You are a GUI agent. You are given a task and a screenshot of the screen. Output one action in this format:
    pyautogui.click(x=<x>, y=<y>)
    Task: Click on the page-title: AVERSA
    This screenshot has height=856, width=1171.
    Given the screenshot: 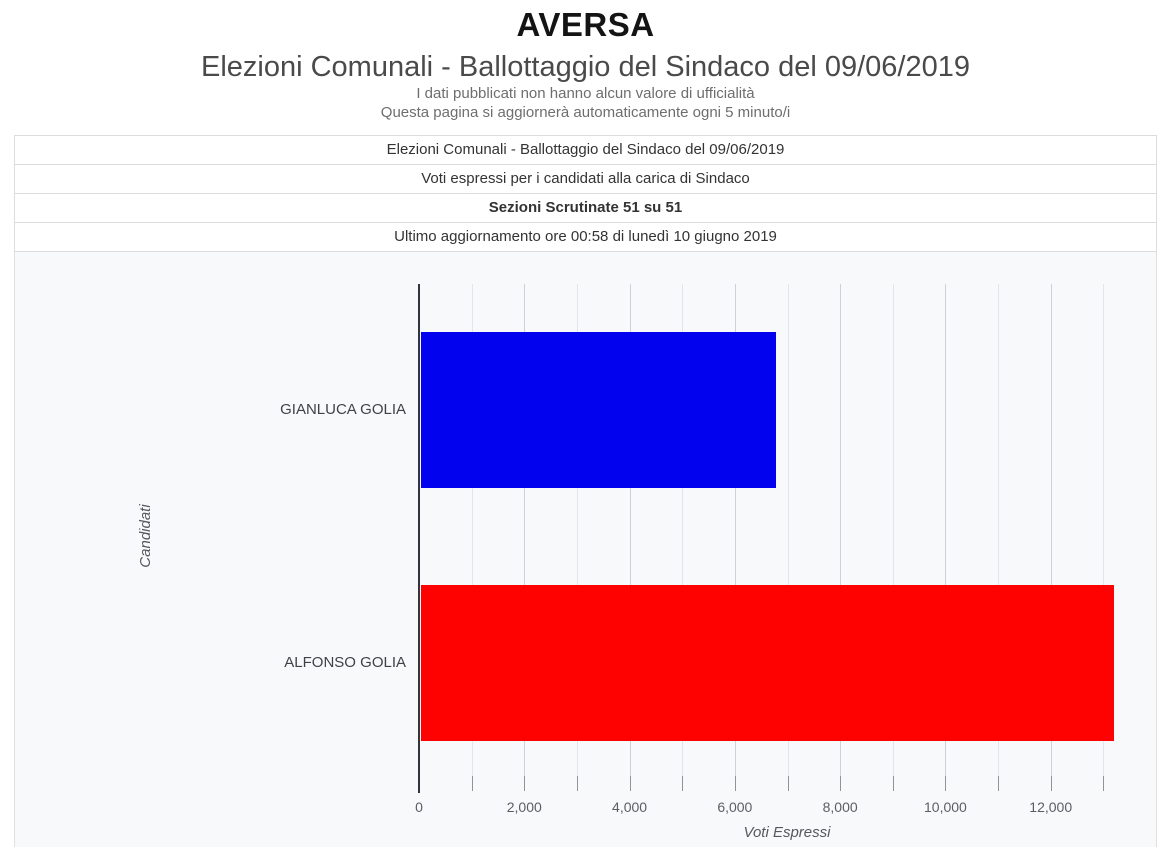 What is the action you would take?
    pyautogui.click(x=585, y=24)
    